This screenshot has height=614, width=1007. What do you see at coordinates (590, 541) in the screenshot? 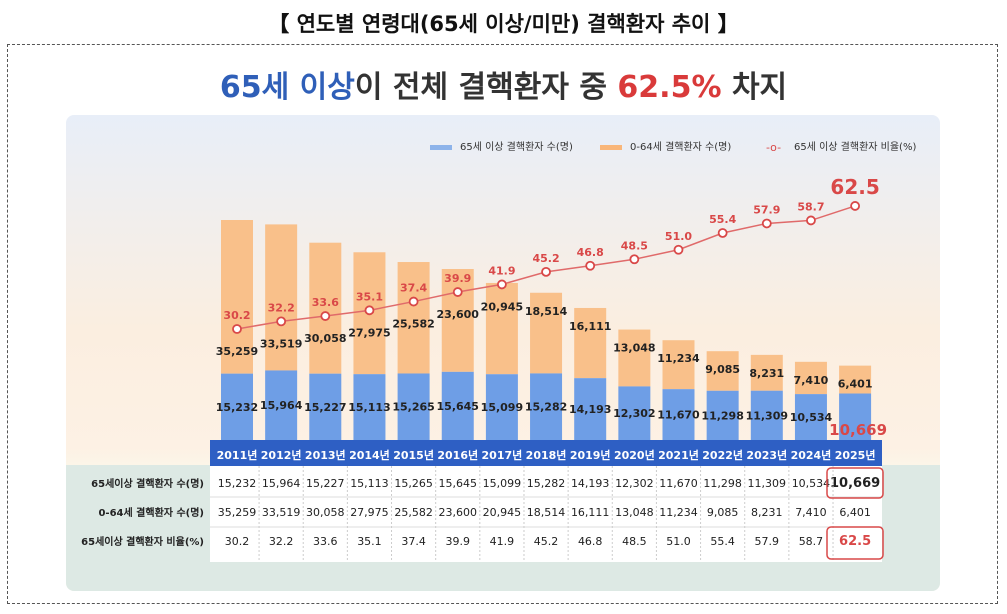
I see `table-cell: 46.8` at bounding box center [590, 541].